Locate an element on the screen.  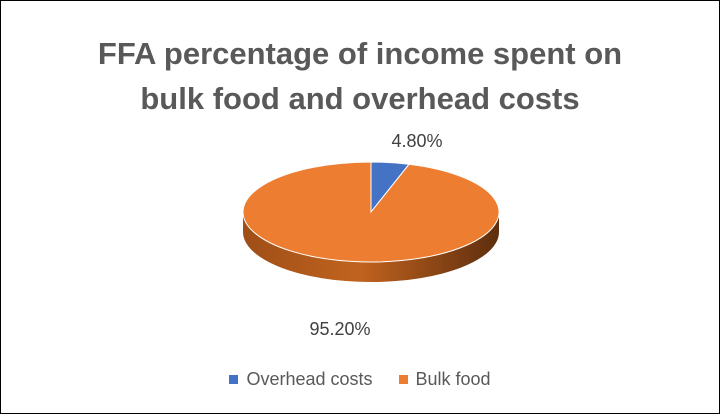
legend-label-bulk: Bulk food is located at coordinates (453, 379).